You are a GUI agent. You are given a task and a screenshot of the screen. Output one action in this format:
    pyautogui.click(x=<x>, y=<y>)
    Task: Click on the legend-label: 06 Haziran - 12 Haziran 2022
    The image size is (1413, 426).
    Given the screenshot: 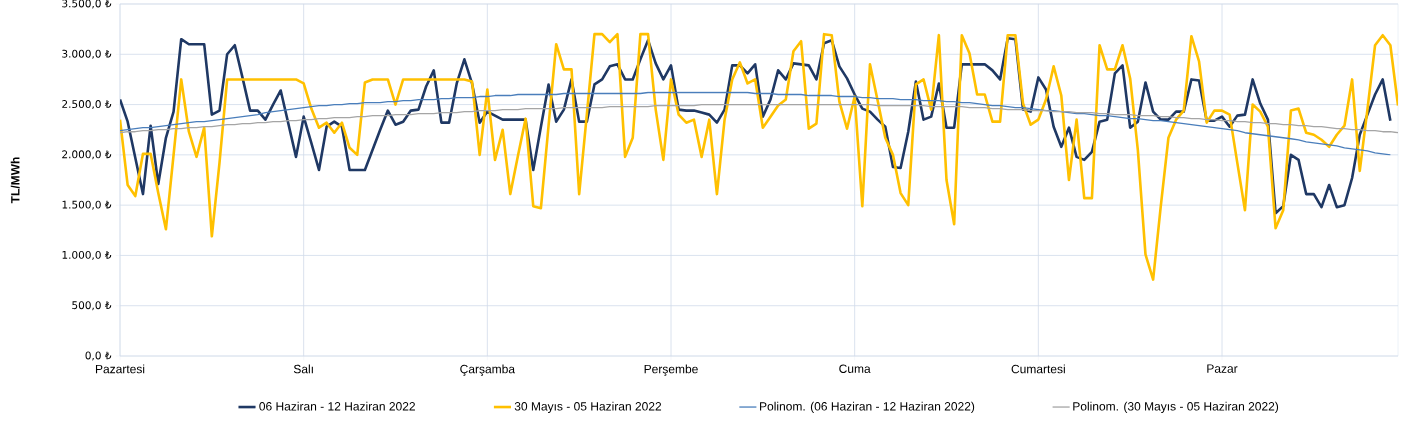 What is the action you would take?
    pyautogui.click(x=337, y=406)
    